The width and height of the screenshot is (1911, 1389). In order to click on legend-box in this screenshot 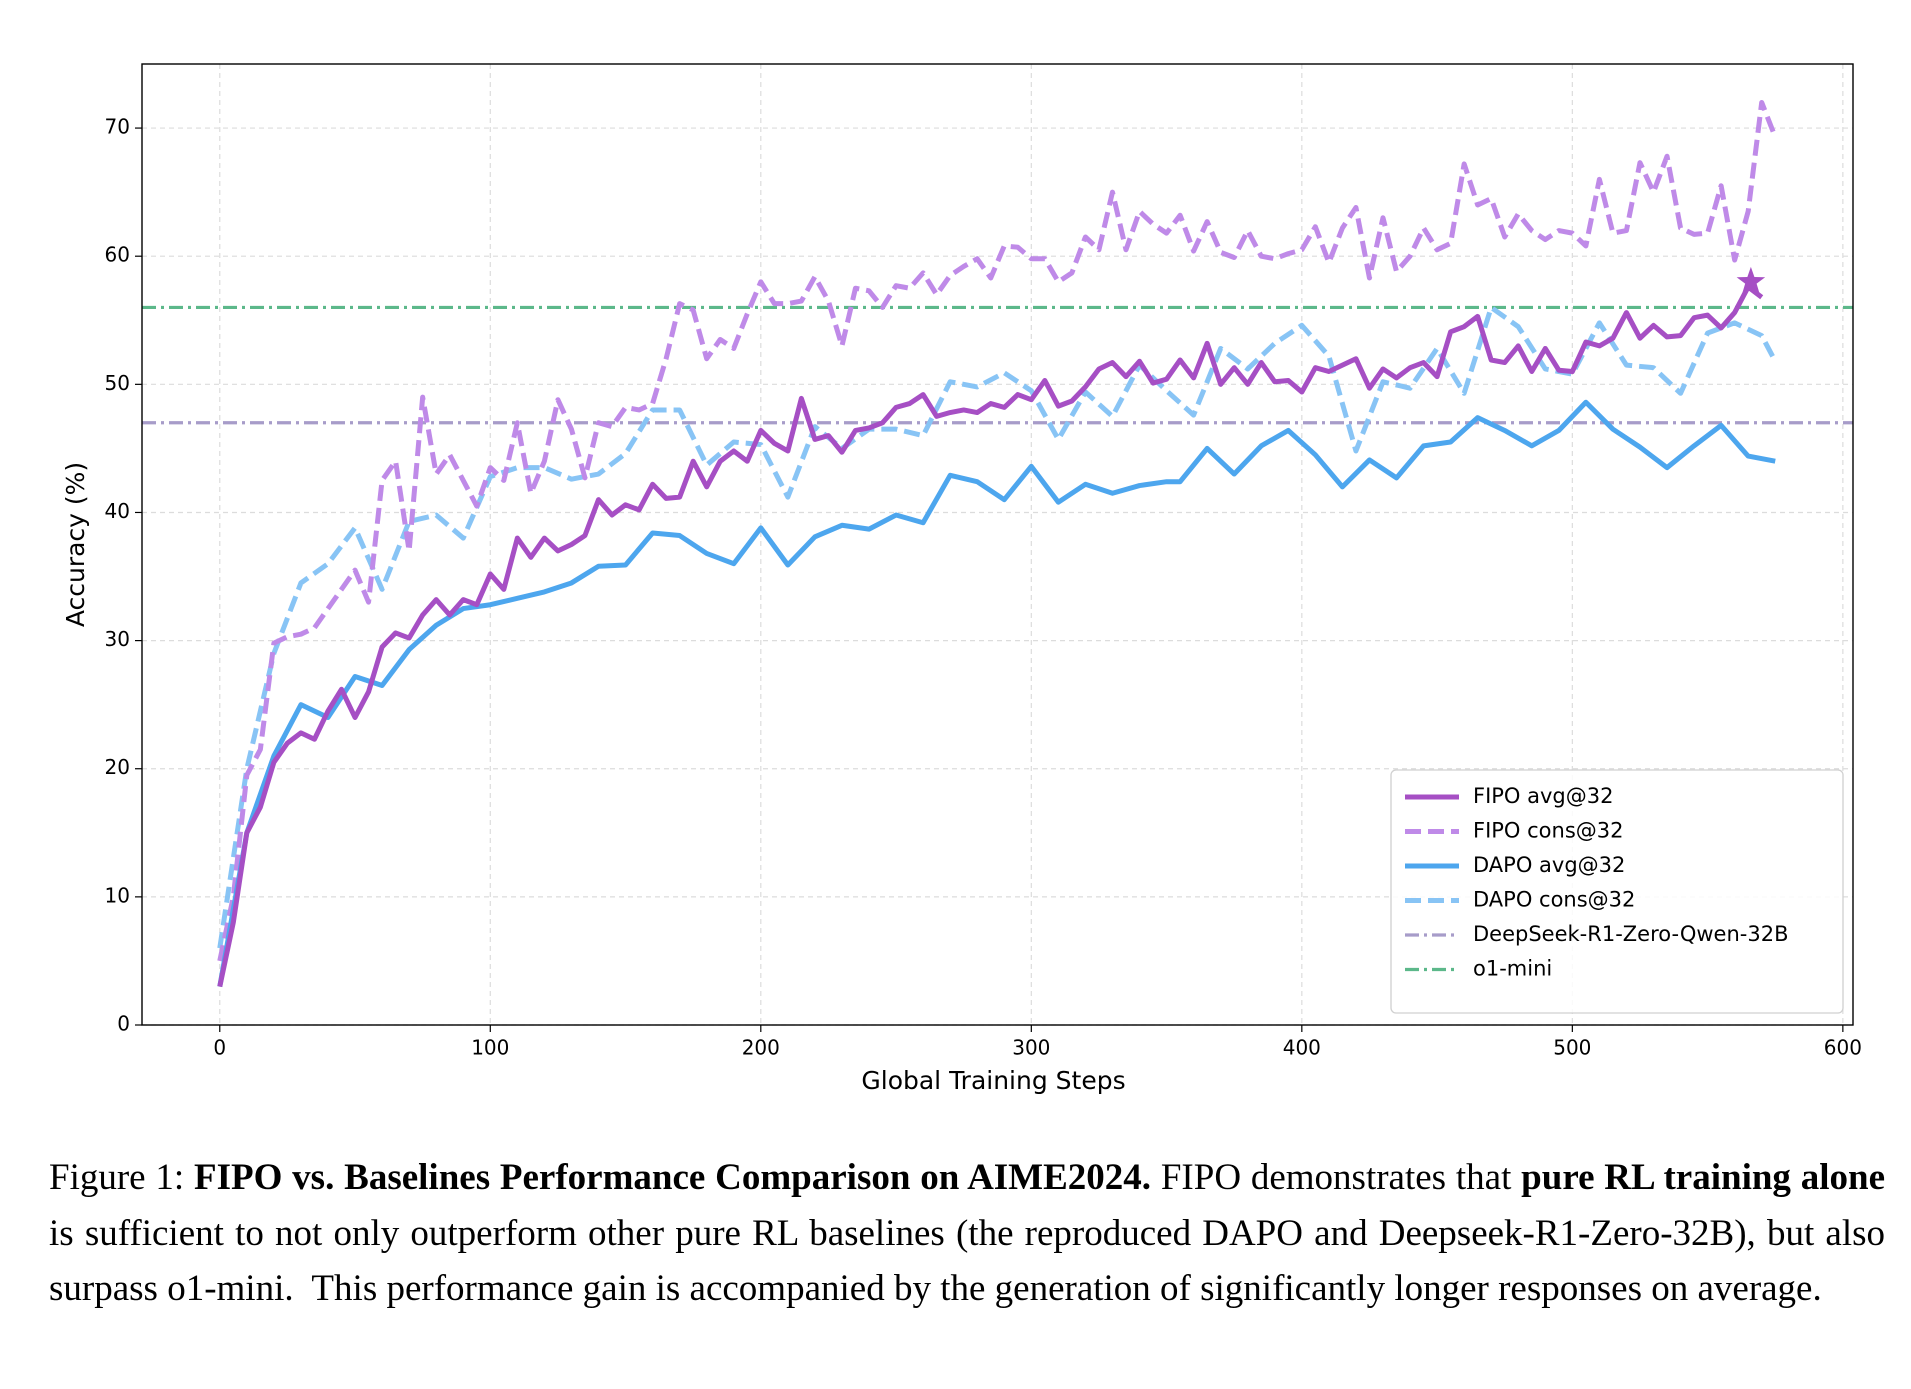, I will do `click(1617, 891)`.